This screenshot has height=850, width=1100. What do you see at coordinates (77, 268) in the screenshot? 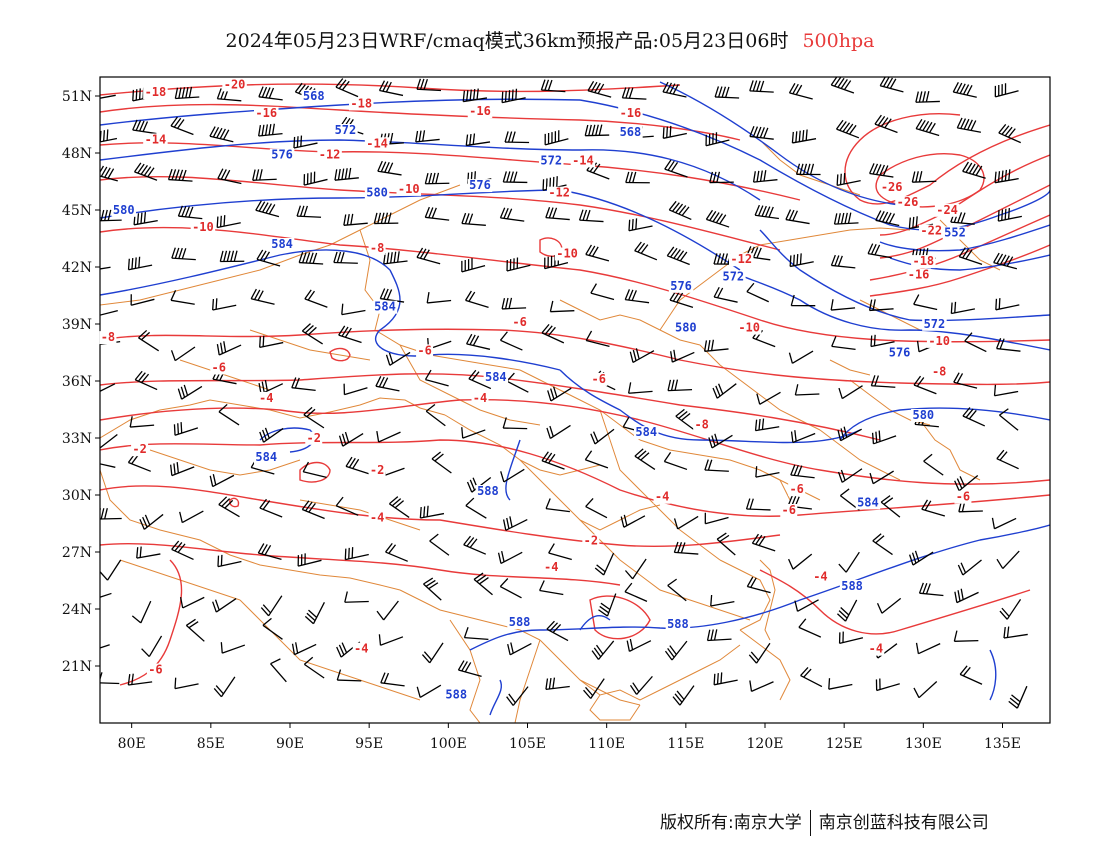
I see `lat-tick-label: 42N` at bounding box center [77, 268].